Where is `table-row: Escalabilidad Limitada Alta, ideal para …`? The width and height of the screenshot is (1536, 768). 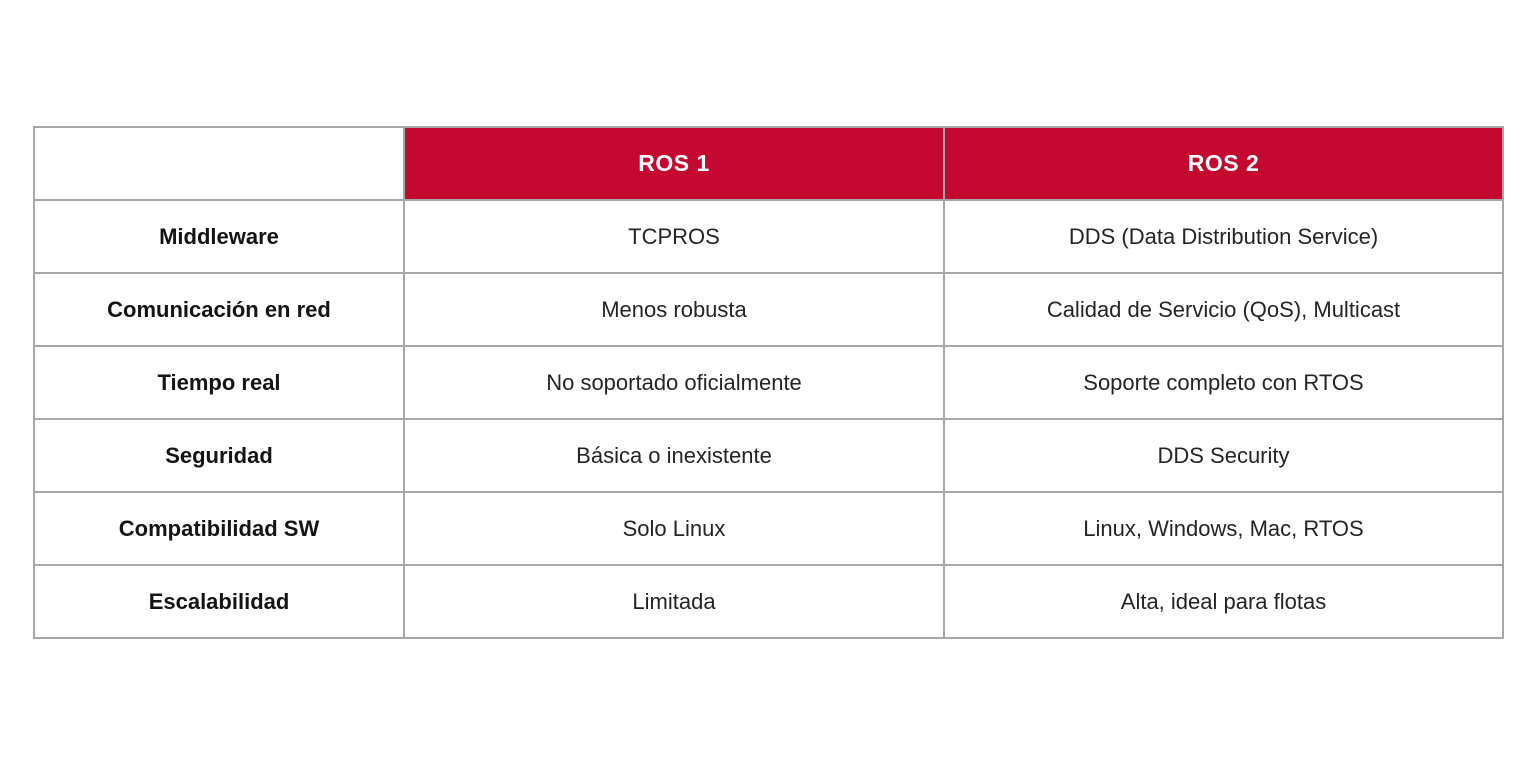
table-row: Escalabilidad Limitada Alta, ideal para … is located at coordinates (768, 601).